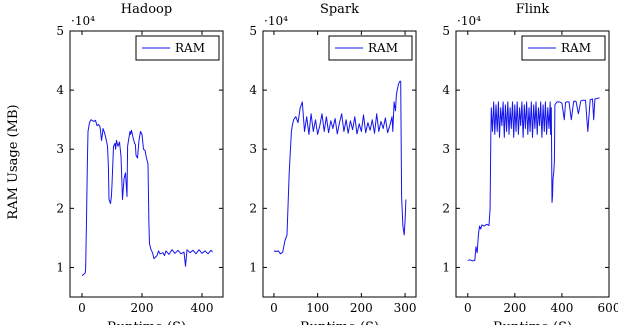 This screenshot has width=618, height=330. Describe the element at coordinates (317, 308) in the screenshot. I see `x-tick-label: 100` at that location.